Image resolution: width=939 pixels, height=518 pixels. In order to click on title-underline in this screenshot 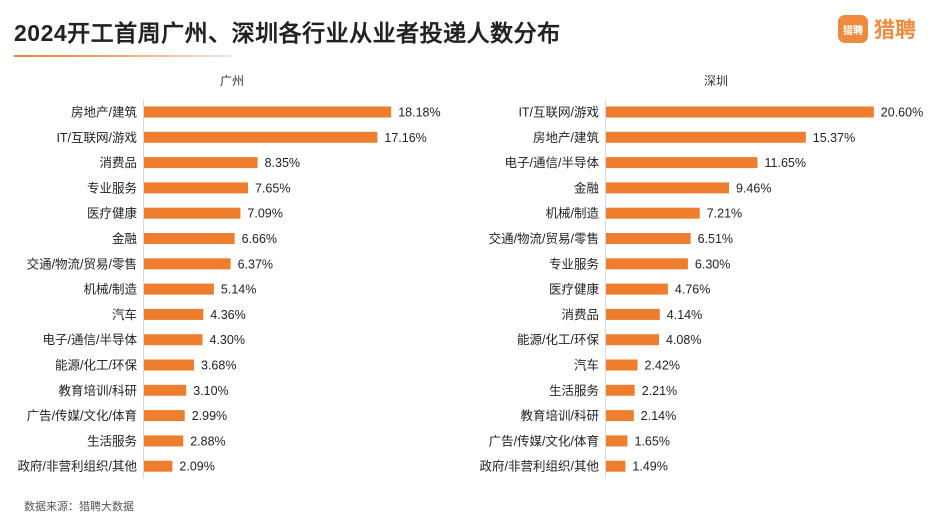, I will do `click(123, 56)`.